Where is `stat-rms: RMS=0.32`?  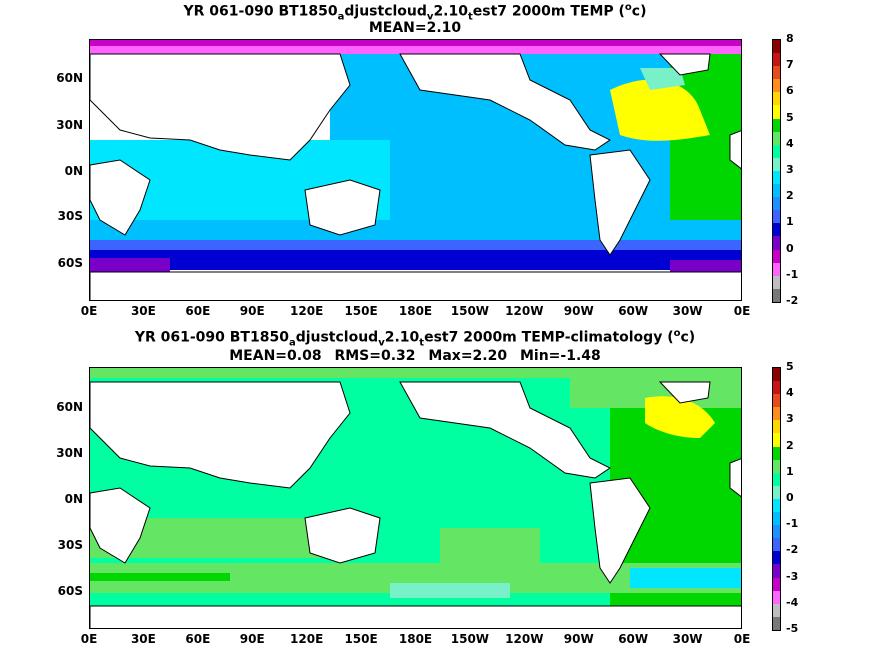
stat-rms: RMS=0.32 is located at coordinates (375, 356).